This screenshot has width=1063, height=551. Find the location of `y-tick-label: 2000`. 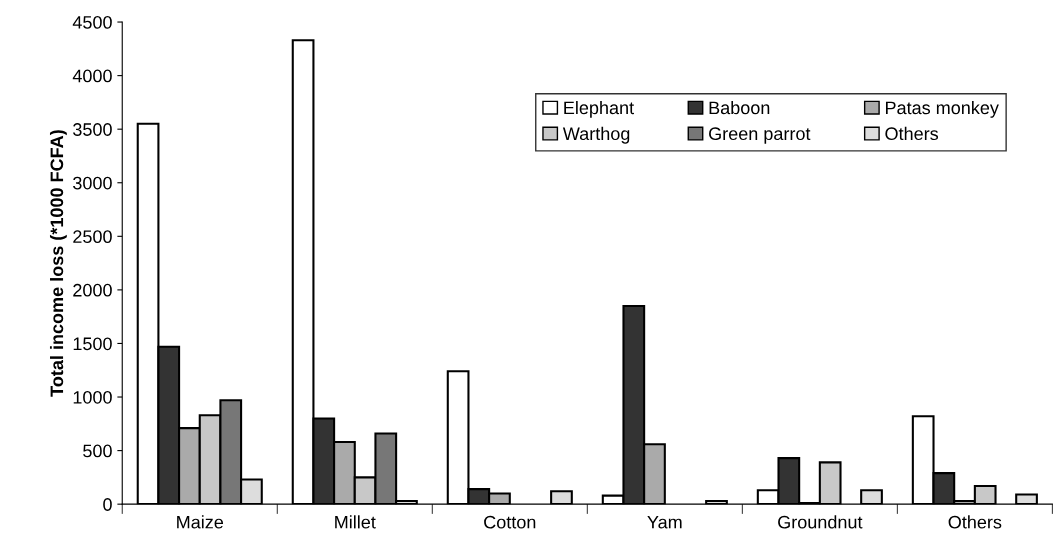

y-tick-label: 2000 is located at coordinates (92, 290).